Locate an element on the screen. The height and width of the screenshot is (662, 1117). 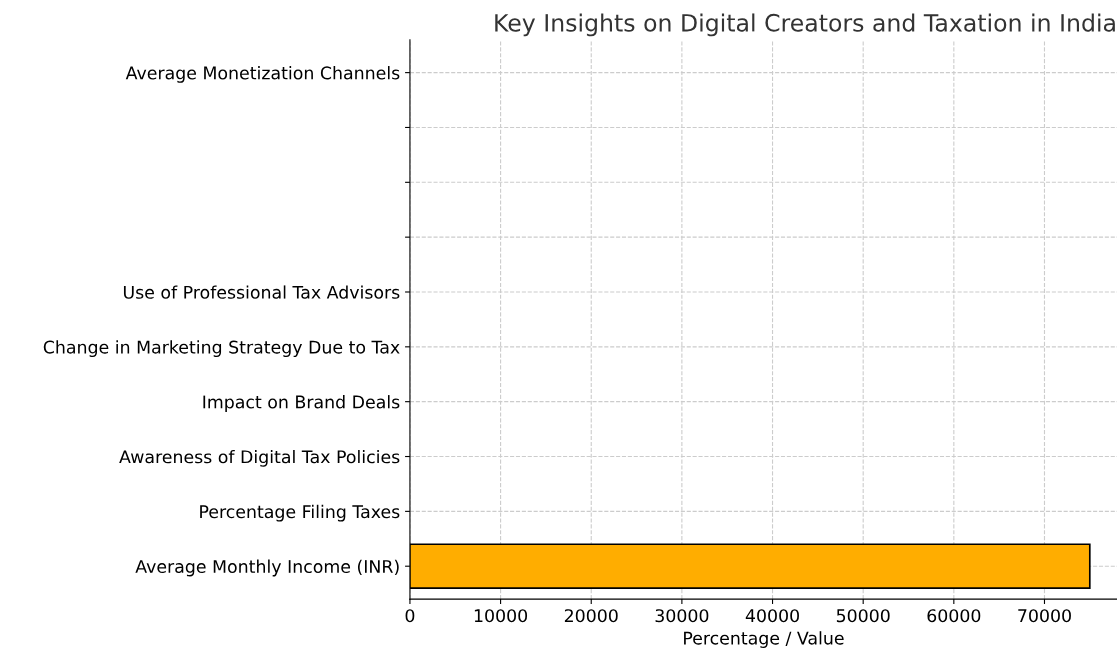
y-tick-label: Change in Marketing Strategy Due to Tax is located at coordinates (221, 349).